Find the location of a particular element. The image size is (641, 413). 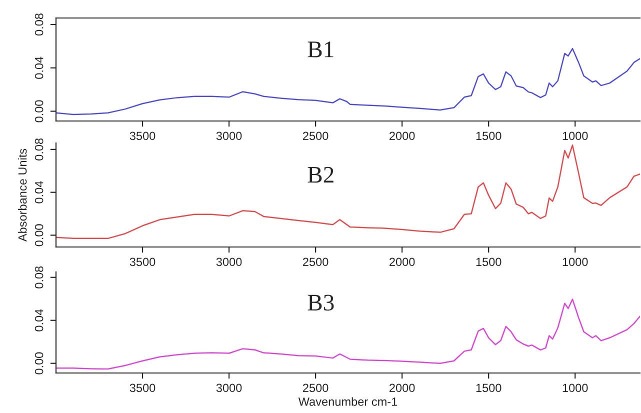

annotation: B1 is located at coordinates (321, 50).